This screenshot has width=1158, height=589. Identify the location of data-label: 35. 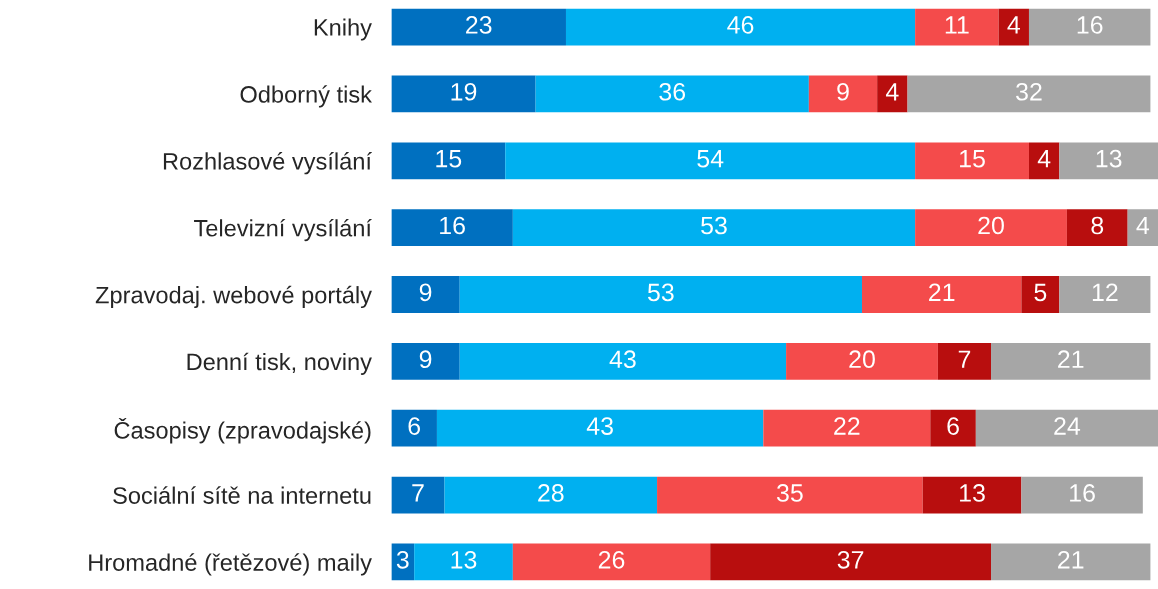
(789, 493).